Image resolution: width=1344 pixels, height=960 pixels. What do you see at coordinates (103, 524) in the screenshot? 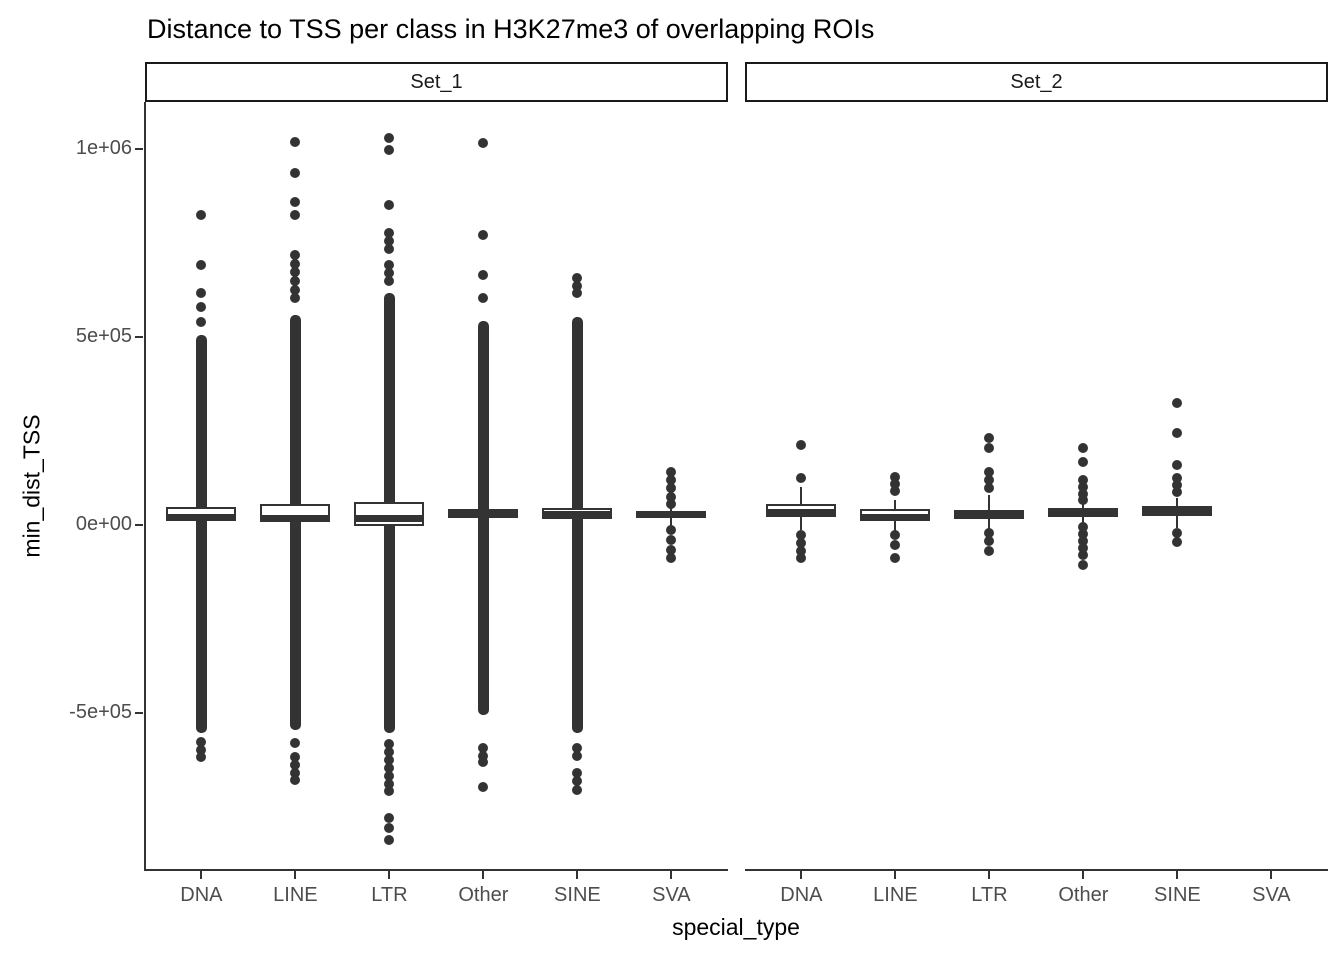
I see `y-tick-label: 0e+00` at bounding box center [103, 524].